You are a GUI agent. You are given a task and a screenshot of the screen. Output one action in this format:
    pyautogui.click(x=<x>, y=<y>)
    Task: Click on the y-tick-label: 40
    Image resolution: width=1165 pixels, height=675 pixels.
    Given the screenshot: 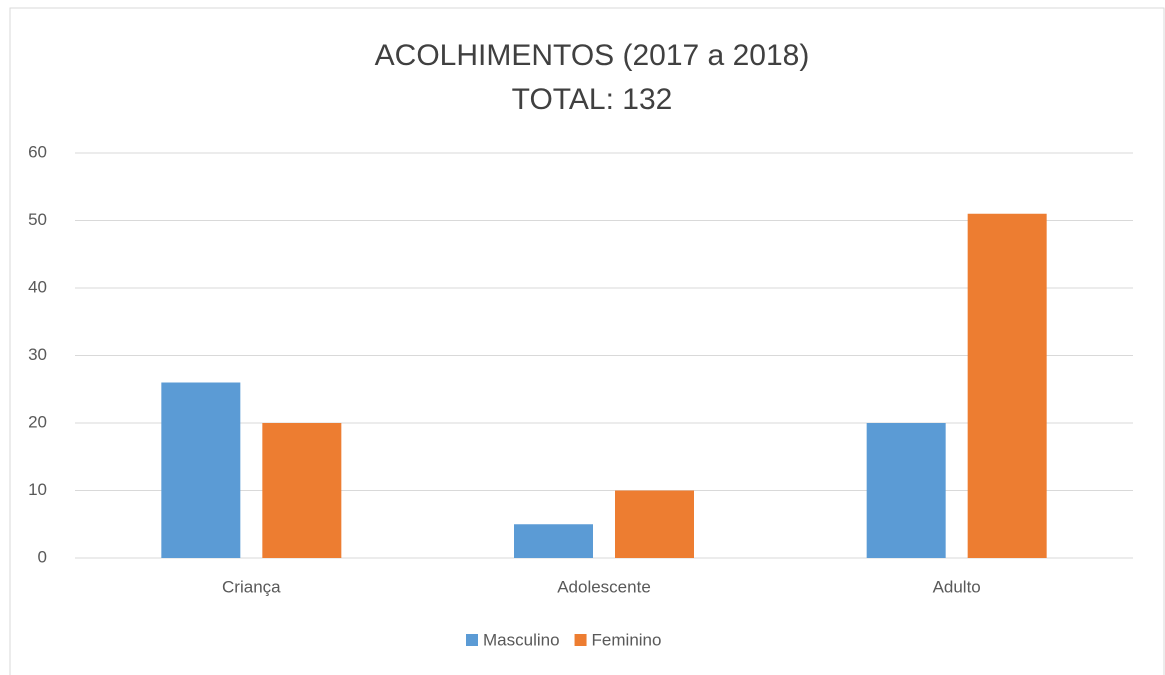 What is the action you would take?
    pyautogui.click(x=37, y=286)
    